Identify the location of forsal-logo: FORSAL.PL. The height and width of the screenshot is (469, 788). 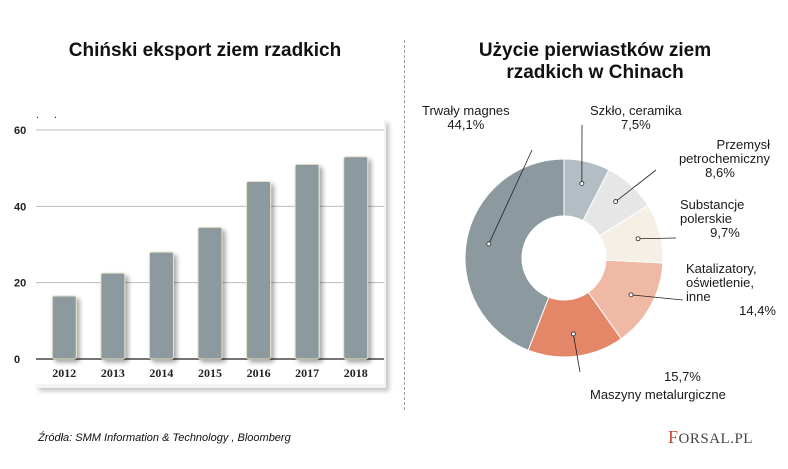
(710, 437).